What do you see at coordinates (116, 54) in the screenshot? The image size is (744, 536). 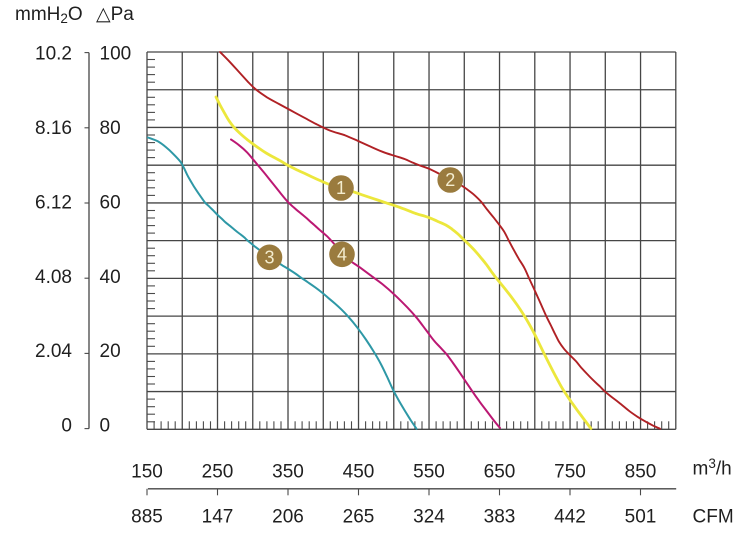 I see `svg-text: 100` at bounding box center [116, 54].